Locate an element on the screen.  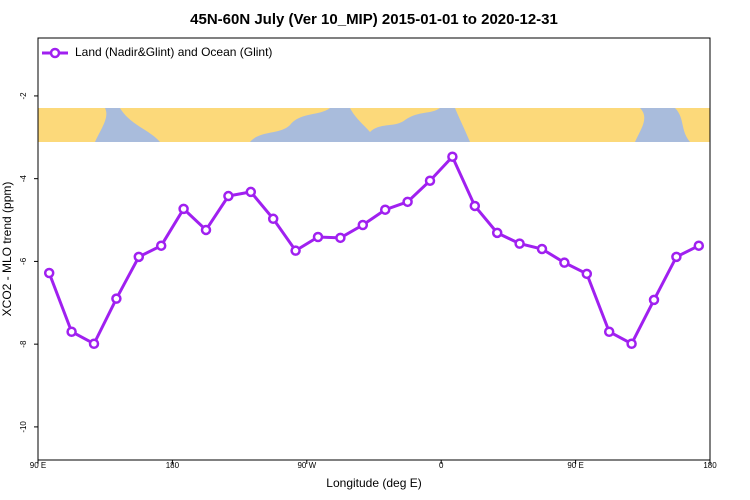
y-tick-label: -4 is located at coordinates (23, 179).